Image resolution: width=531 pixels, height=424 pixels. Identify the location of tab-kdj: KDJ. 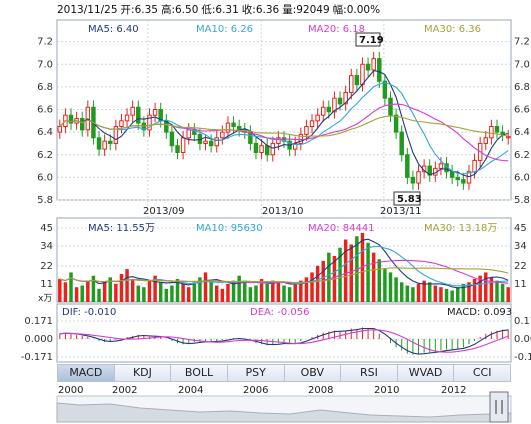
(143, 373).